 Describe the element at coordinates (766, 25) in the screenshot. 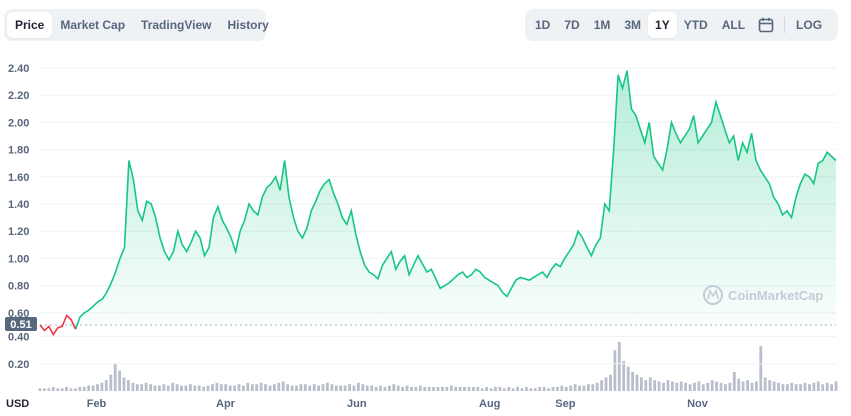

I see `calendar-icon` at that location.